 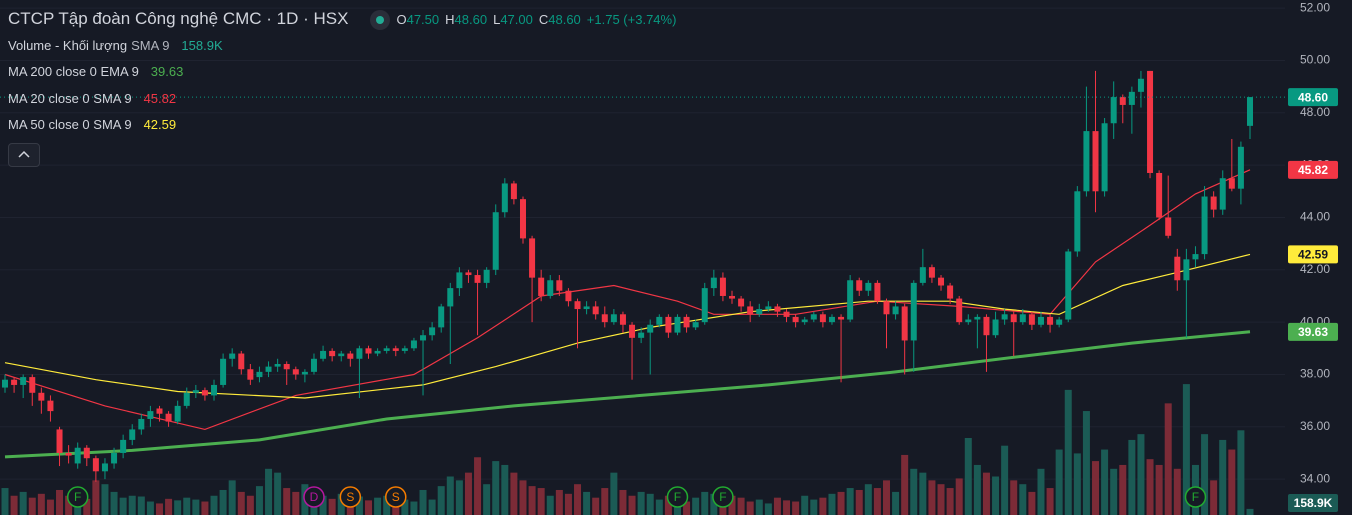 What do you see at coordinates (380, 20) in the screenshot?
I see `status-dot` at bounding box center [380, 20].